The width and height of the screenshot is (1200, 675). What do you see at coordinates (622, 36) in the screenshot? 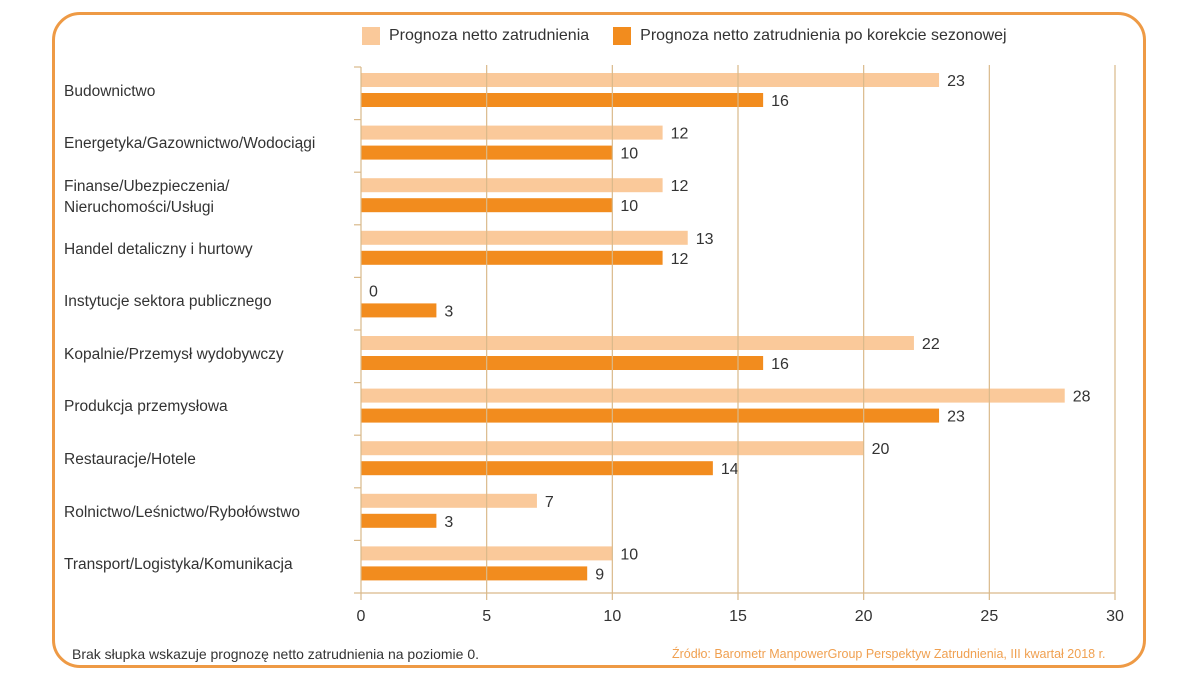
I see `legend-swatch-dark` at bounding box center [622, 36].